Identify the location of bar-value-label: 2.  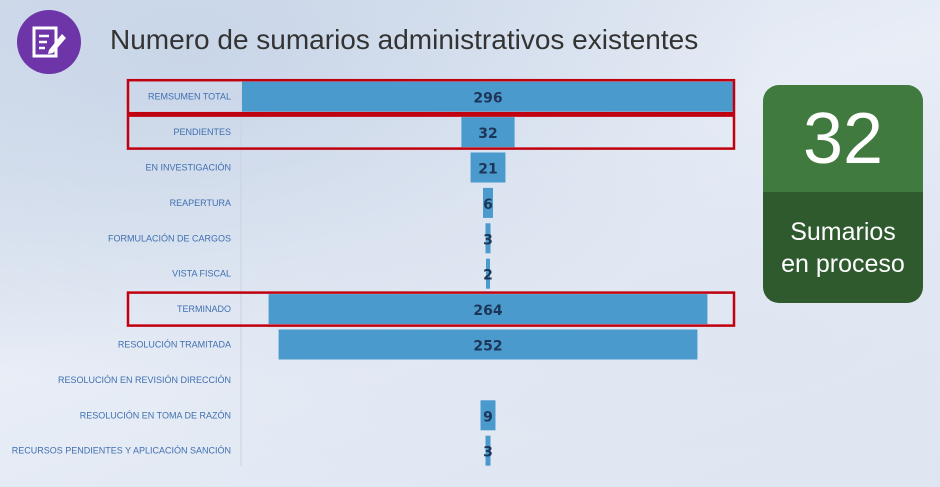
(488, 276).